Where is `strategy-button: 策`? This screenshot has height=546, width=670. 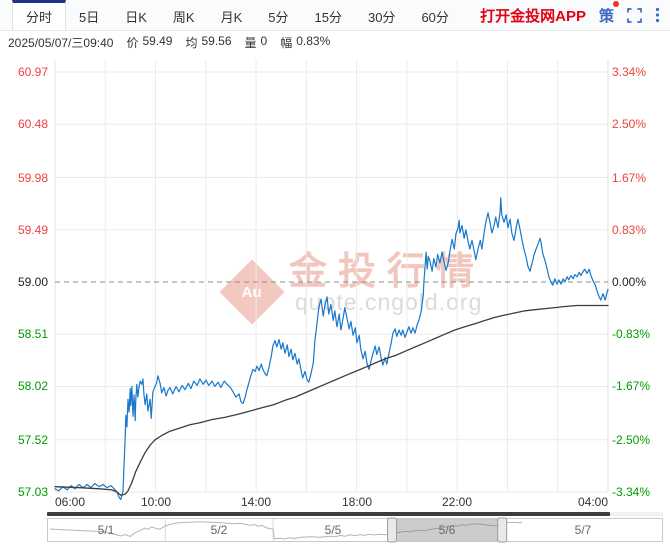
strategy-button: 策 is located at coordinates (608, 13).